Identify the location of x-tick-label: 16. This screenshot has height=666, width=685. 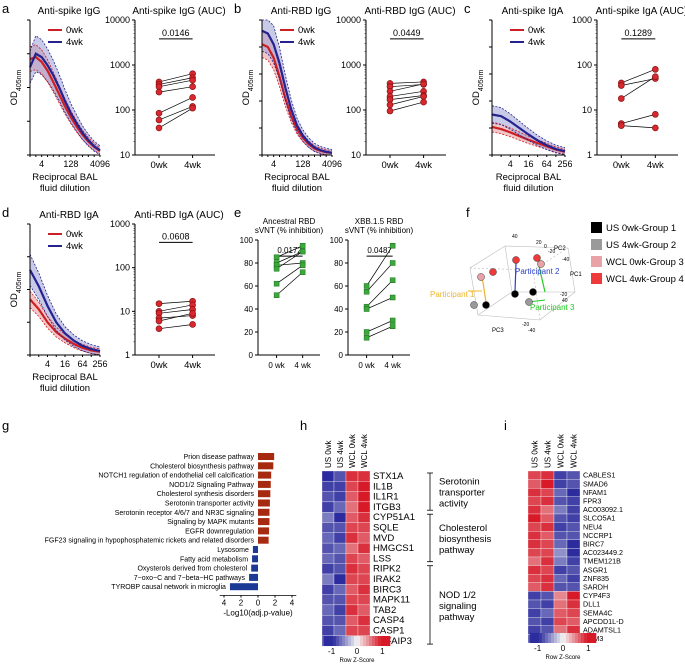
(65, 364).